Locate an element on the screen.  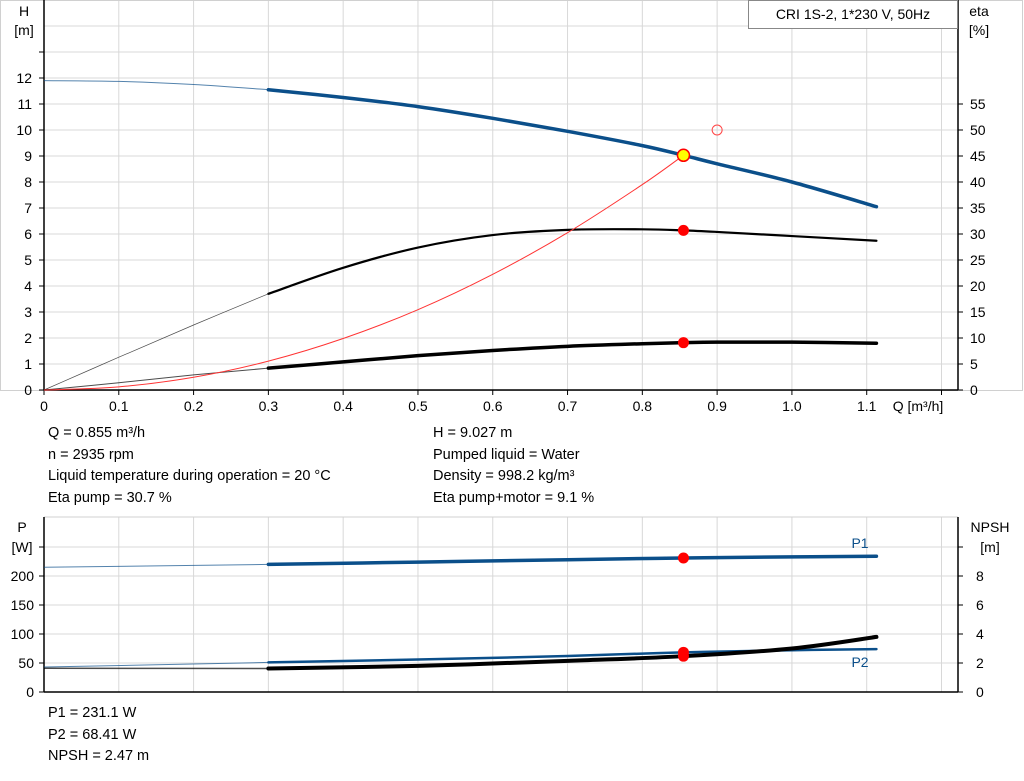
p-tick-label: 100 is located at coordinates (23, 634).